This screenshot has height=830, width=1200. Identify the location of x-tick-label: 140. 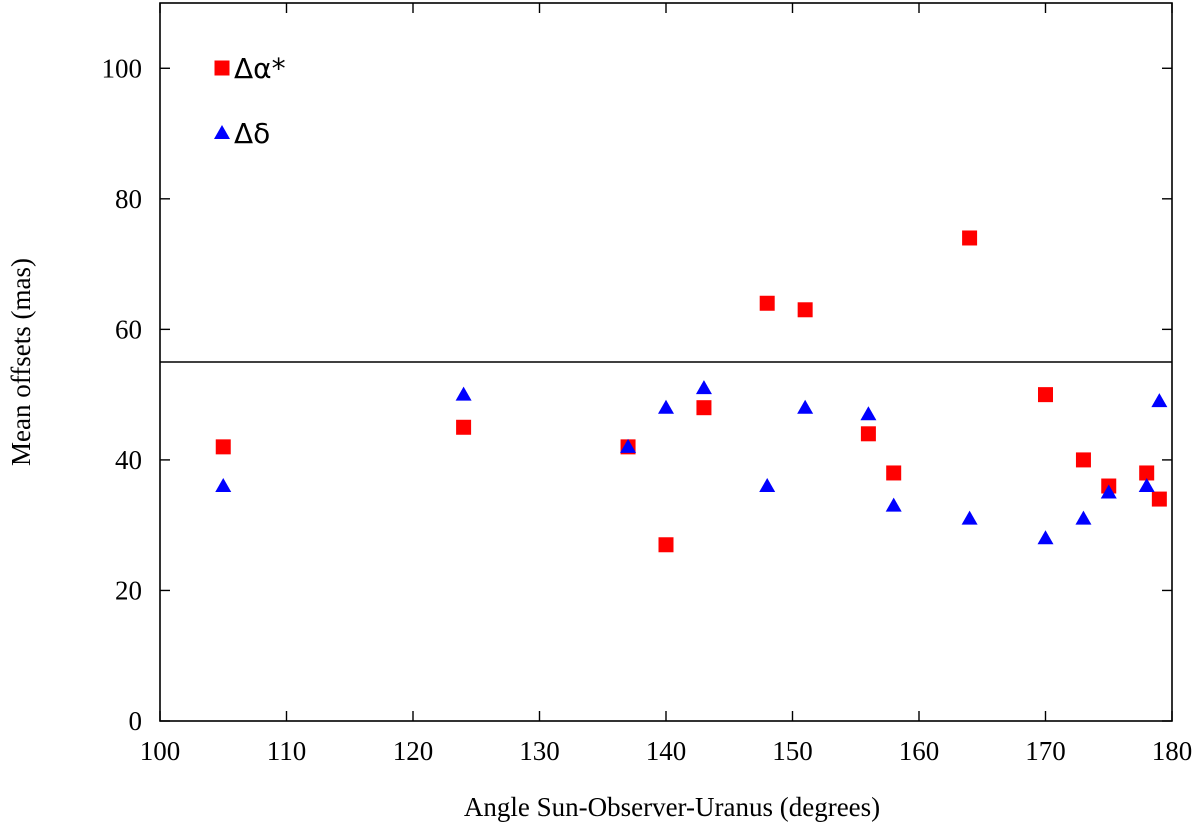
(666, 751).